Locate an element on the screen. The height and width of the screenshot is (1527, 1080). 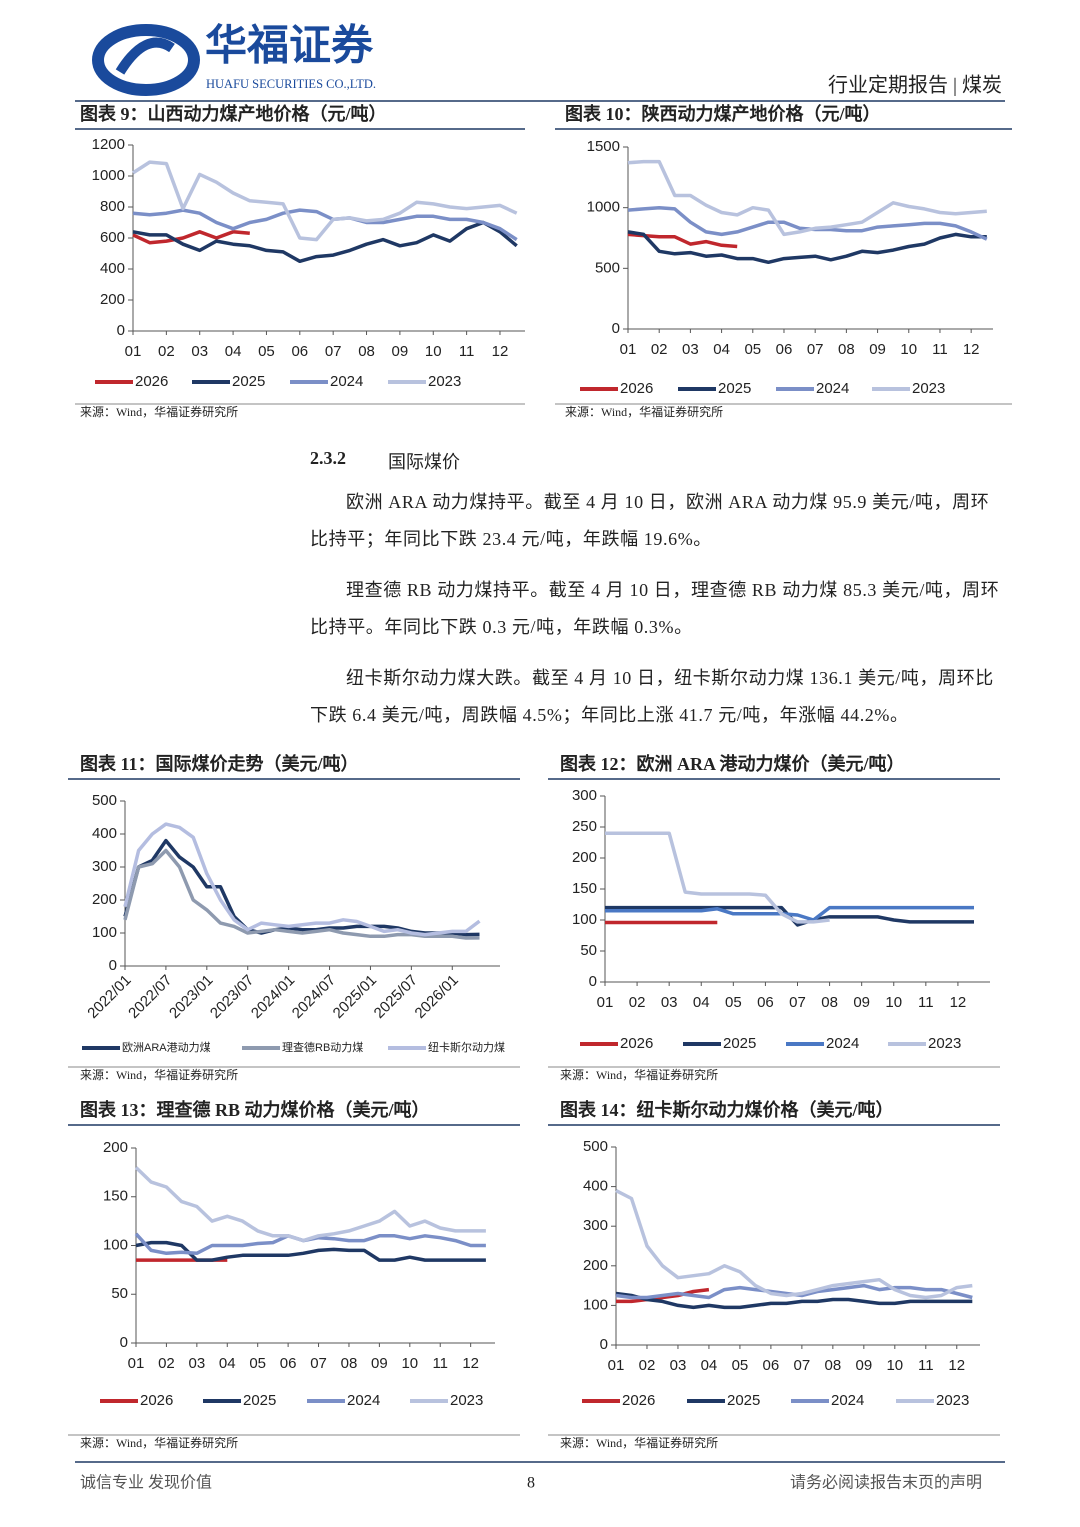
footer-right: 请务必阅读报告末页的声明 is located at coordinates (886, 1483).